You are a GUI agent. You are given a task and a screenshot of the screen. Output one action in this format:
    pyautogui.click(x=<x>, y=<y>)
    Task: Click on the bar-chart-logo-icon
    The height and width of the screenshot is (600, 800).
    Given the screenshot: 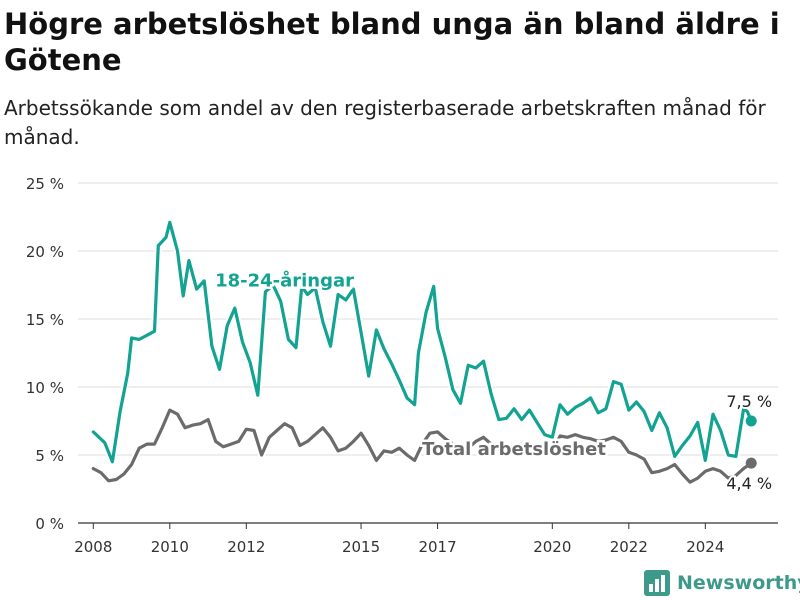 What is the action you would take?
    pyautogui.click(x=657, y=583)
    